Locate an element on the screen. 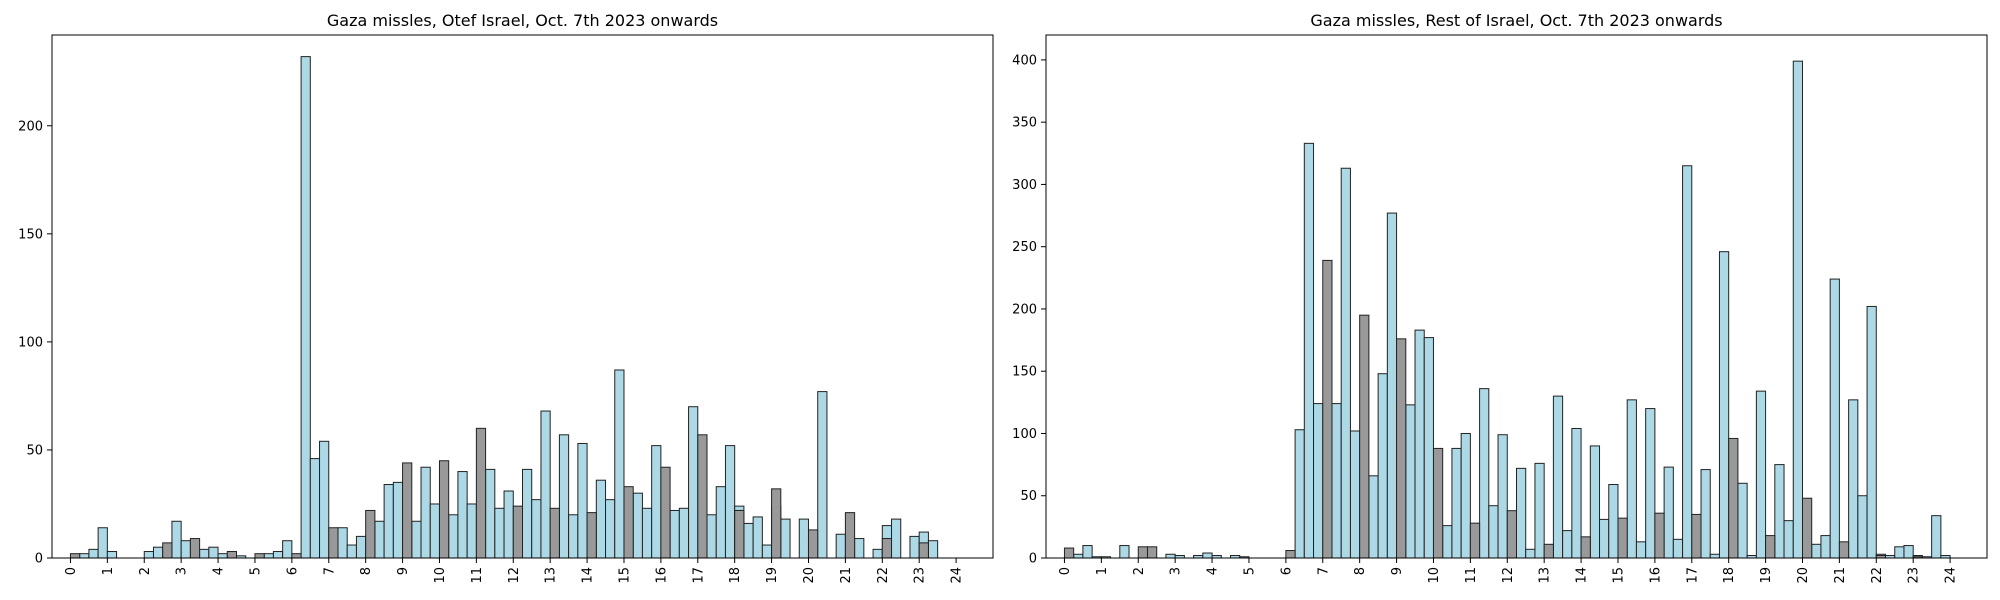  y-tick-label: 350 is located at coordinates (1024, 123).